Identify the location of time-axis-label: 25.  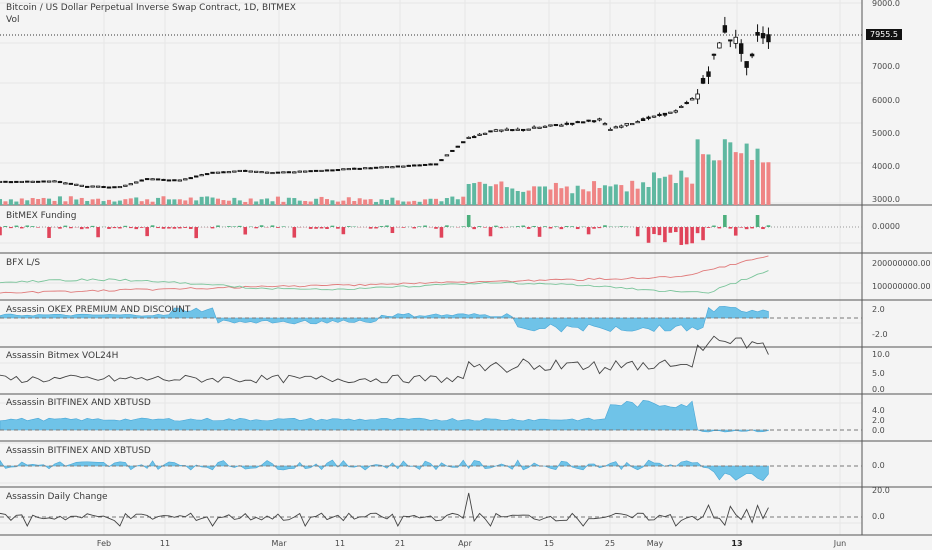
(610, 543).